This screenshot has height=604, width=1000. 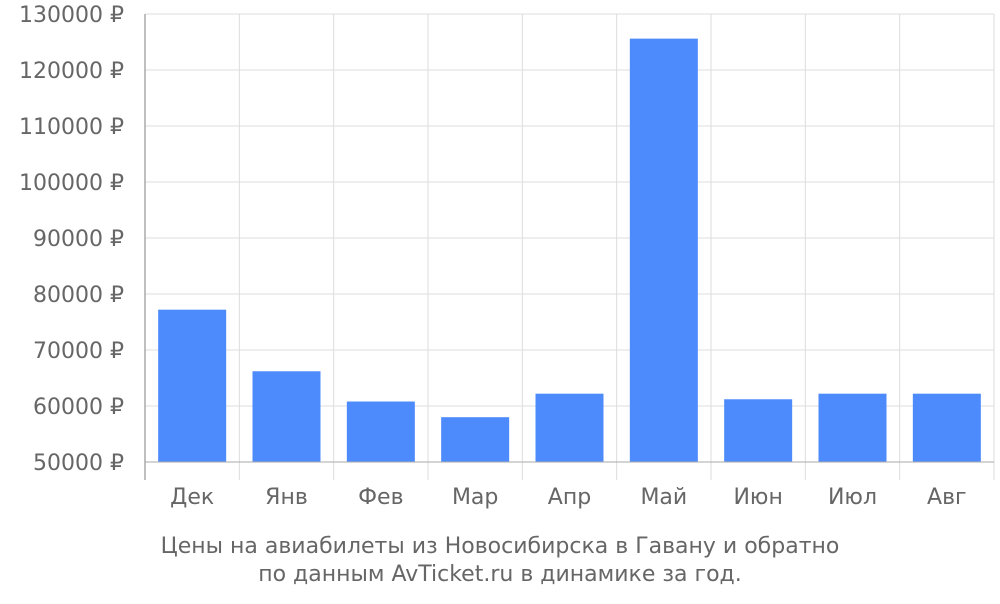 I want to click on y-tick-label: 120000 ₽, so click(x=71, y=71).